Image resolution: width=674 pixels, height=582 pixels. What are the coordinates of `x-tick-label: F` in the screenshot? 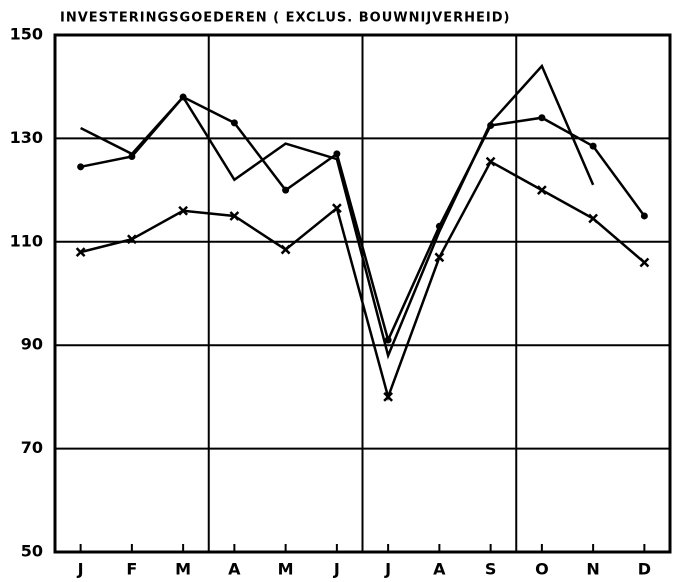 It's located at (131, 569).